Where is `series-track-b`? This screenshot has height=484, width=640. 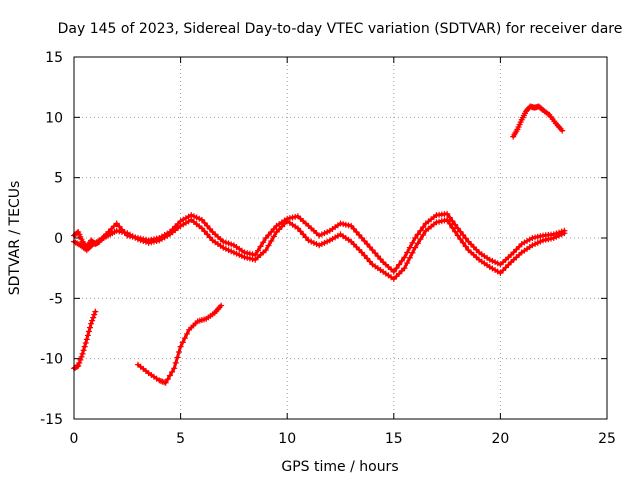 series-track-b is located at coordinates (319, 249).